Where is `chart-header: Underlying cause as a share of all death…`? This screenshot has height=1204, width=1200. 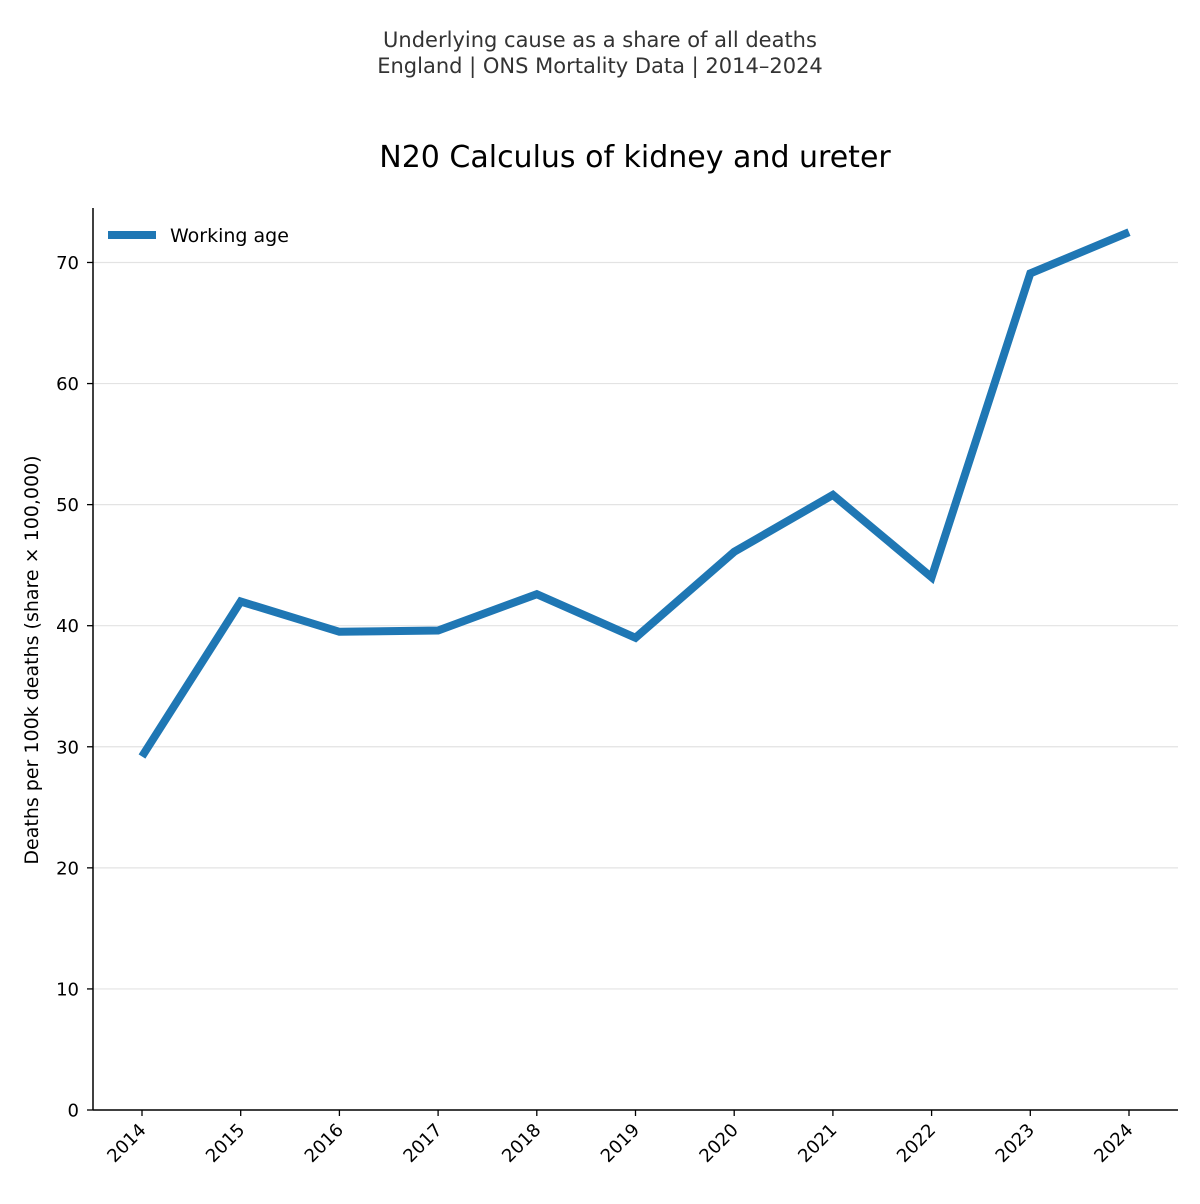 chart-header: Underlying cause as a share of all death… is located at coordinates (634, 101).